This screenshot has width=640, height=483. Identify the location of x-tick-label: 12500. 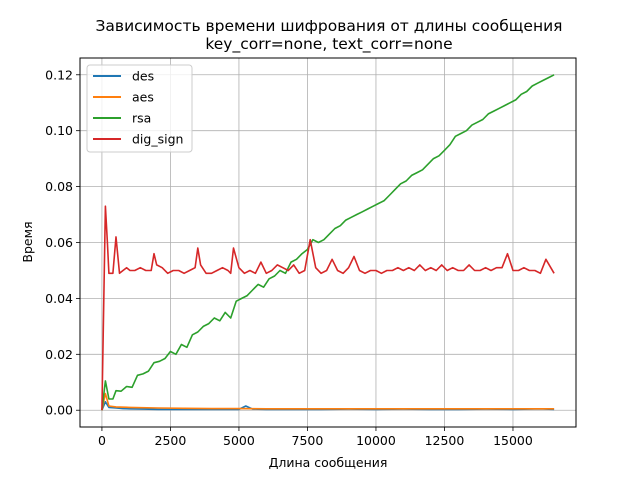
(445, 440).